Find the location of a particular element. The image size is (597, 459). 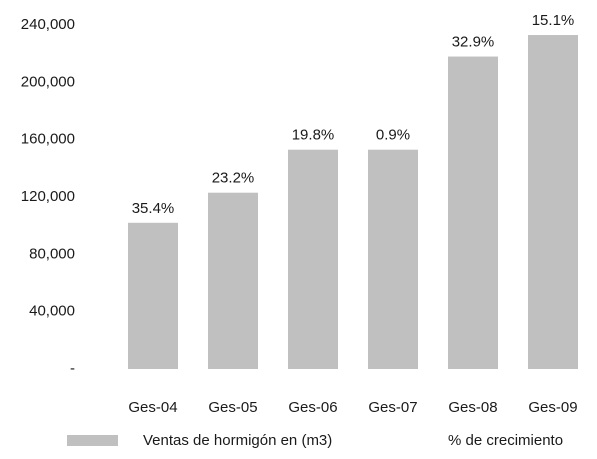

legend-label: Ventas de hormigón en (m3) is located at coordinates (237, 440).